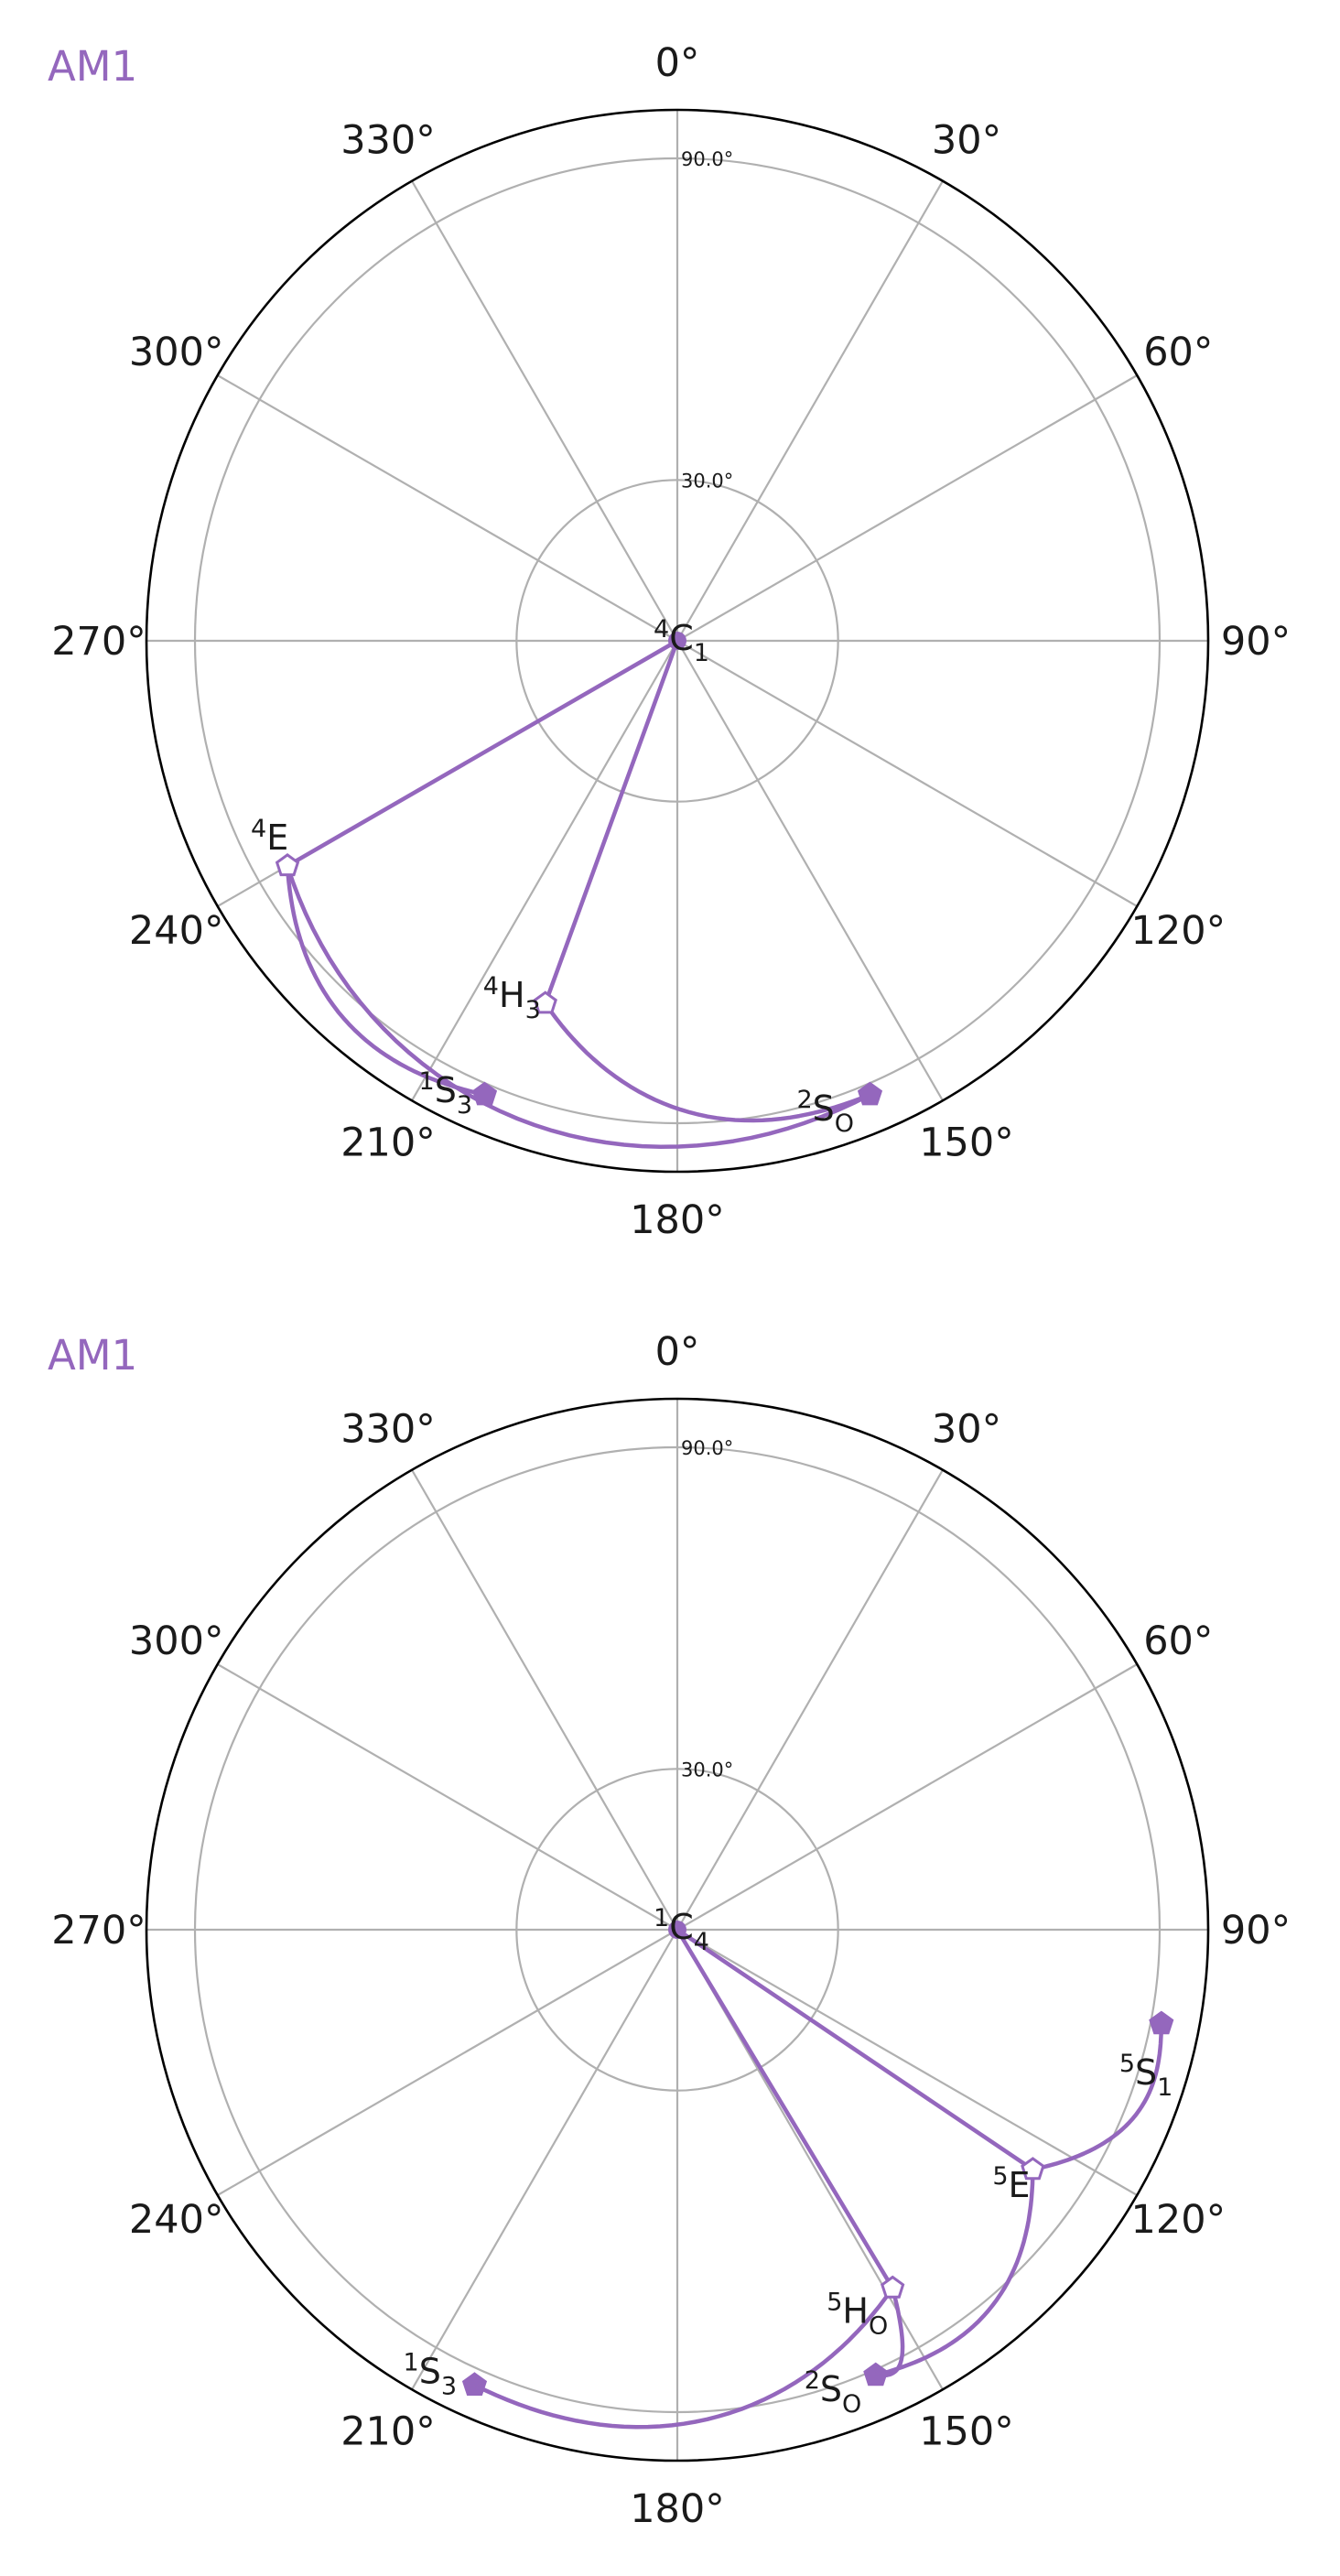  Describe the element at coordinates (857, 2314) in the screenshot. I see `point-label: 5HO` at that location.